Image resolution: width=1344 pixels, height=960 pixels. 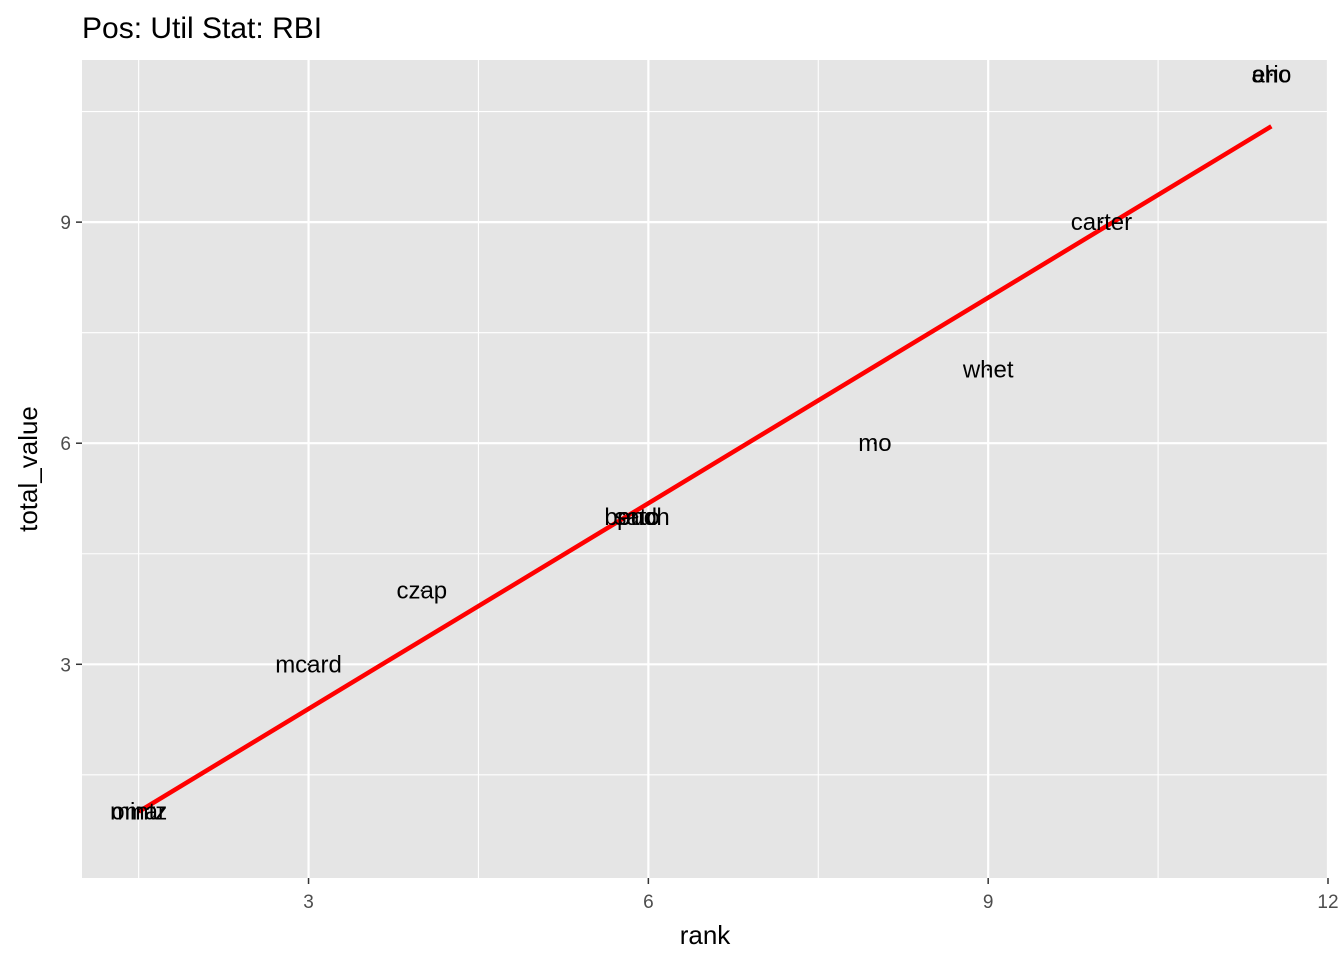 I want to click on y-axis-title: total_value, so click(x=28, y=469).